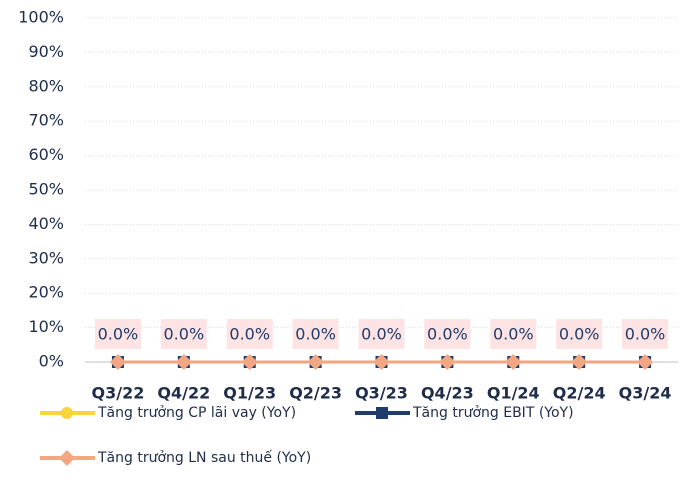 This screenshot has width=688, height=499. Describe the element at coordinates (196, 413) in the screenshot. I see `legend-label: Tăng trưởng CP lãi vay (YoY)` at that location.